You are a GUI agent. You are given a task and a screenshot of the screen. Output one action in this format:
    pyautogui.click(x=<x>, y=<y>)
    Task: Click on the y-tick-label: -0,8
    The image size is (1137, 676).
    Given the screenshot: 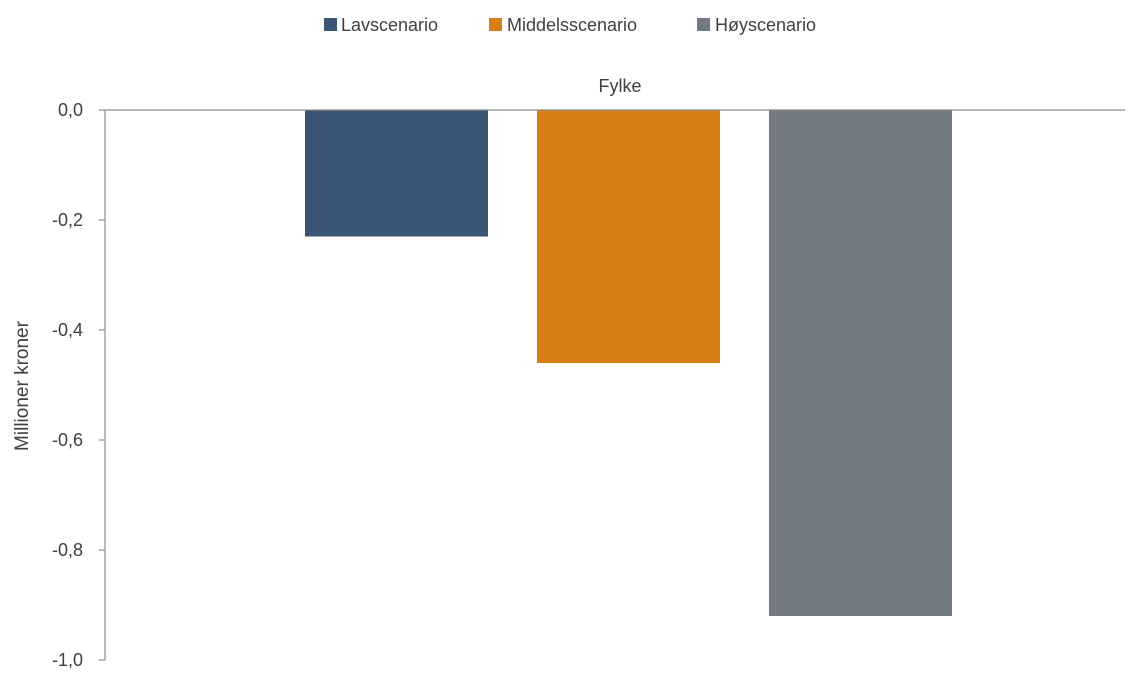 What is the action you would take?
    pyautogui.click(x=67, y=550)
    